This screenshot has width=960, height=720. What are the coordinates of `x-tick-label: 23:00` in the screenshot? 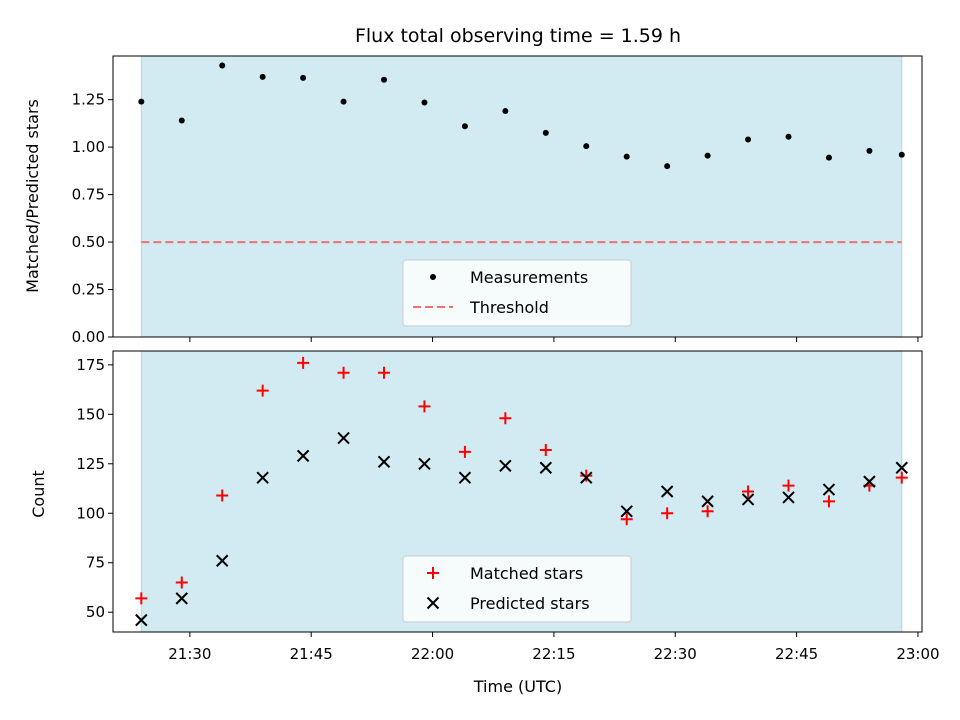 It's located at (917, 654).